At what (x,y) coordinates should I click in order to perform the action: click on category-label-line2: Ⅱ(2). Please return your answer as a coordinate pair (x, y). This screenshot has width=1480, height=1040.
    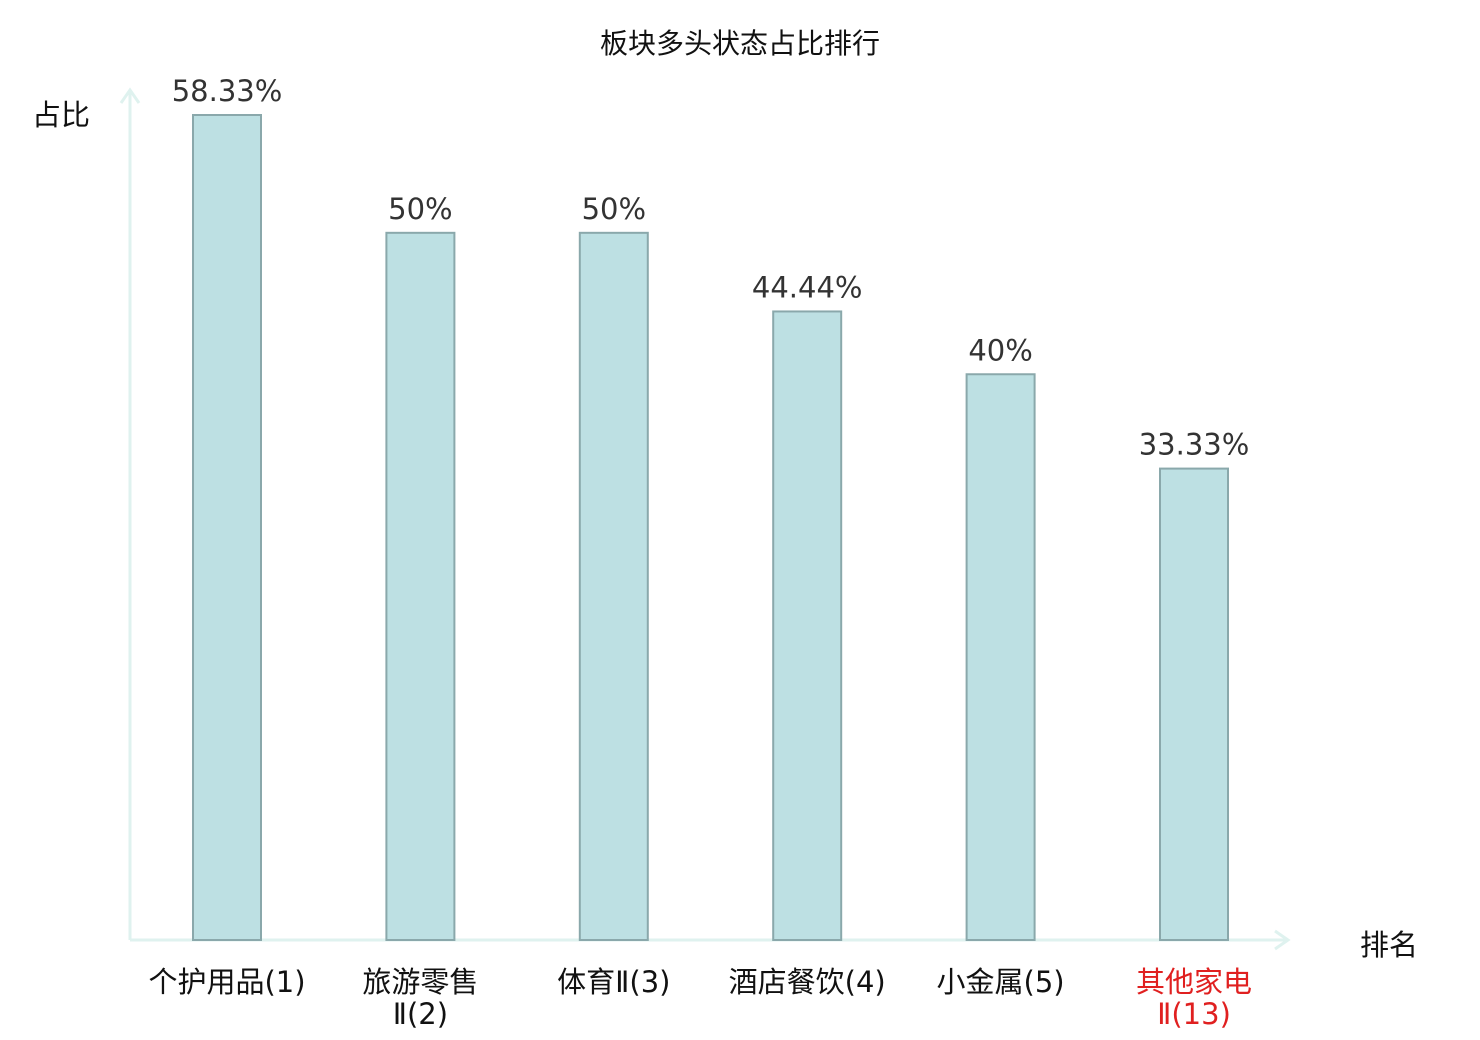
    Looking at the image, I should click on (420, 1014).